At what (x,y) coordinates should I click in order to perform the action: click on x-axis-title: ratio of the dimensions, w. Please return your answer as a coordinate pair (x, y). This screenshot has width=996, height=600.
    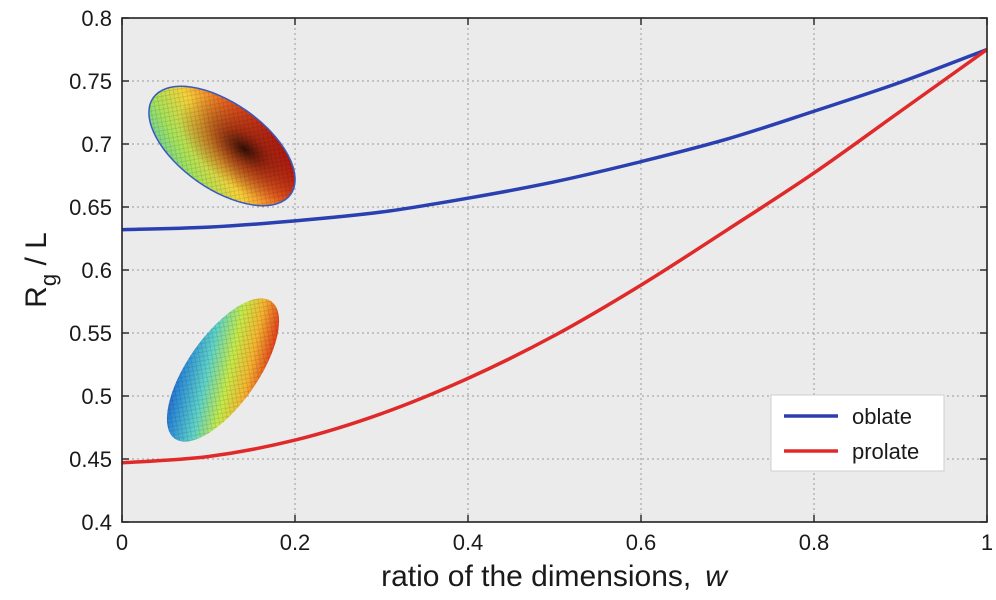
    Looking at the image, I should click on (555, 576).